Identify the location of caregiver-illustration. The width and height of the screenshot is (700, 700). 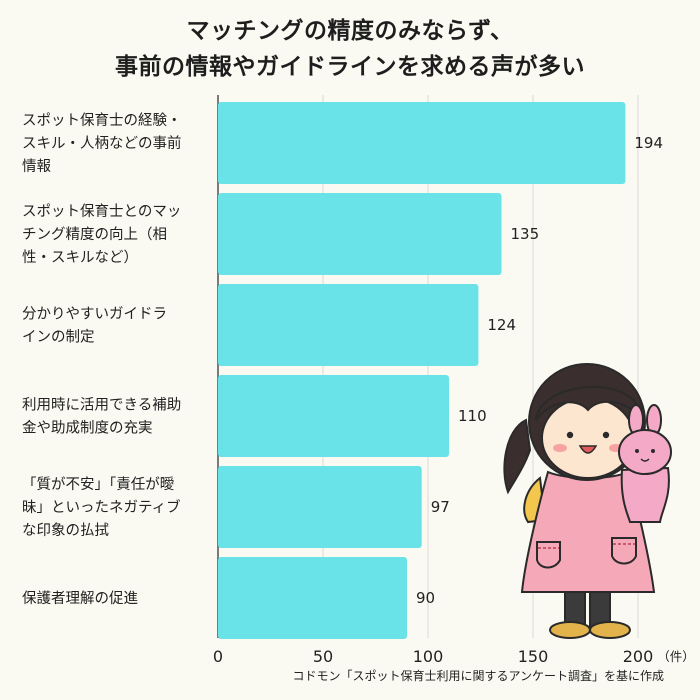
(587, 501).